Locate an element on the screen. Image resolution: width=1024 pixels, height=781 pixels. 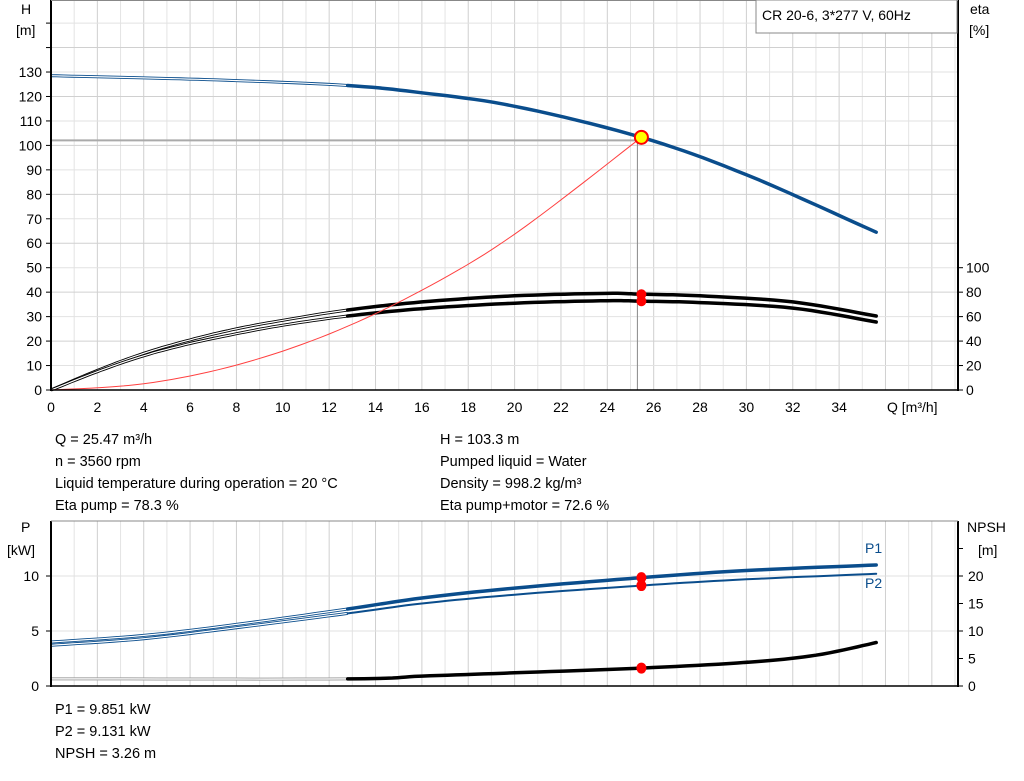
x-tick-label: 20 is located at coordinates (515, 407).